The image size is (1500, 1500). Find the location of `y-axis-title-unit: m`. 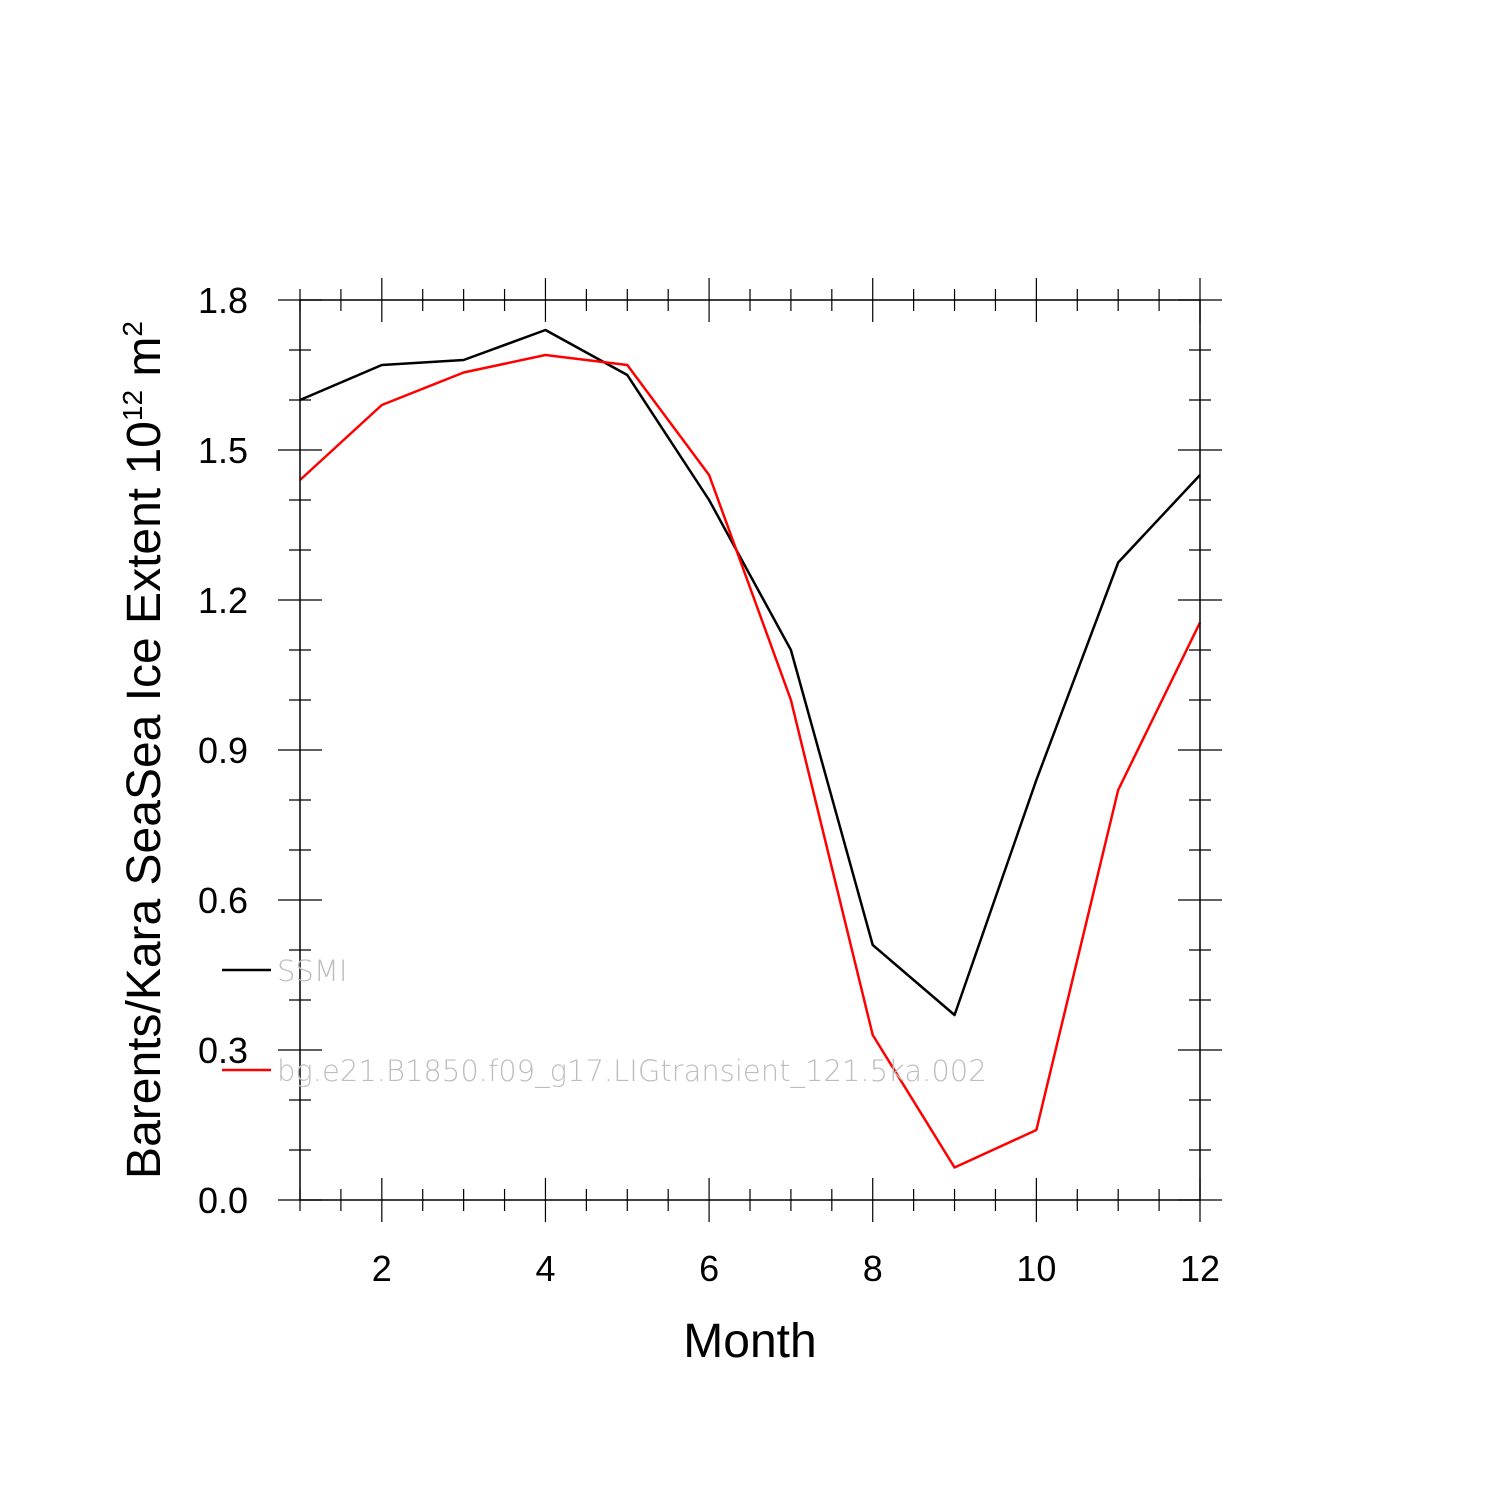

y-axis-title-unit: m is located at coordinates (144, 363).